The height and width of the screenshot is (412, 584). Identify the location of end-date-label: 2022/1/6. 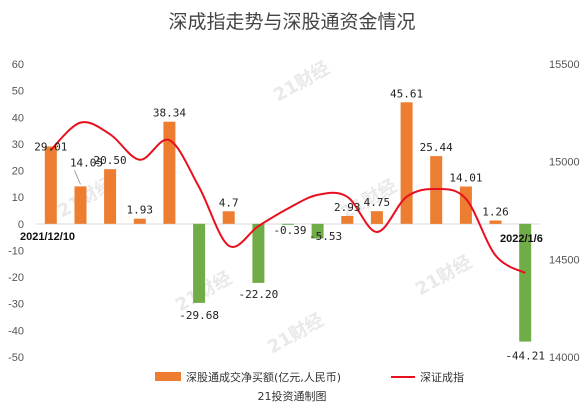
(521, 239).